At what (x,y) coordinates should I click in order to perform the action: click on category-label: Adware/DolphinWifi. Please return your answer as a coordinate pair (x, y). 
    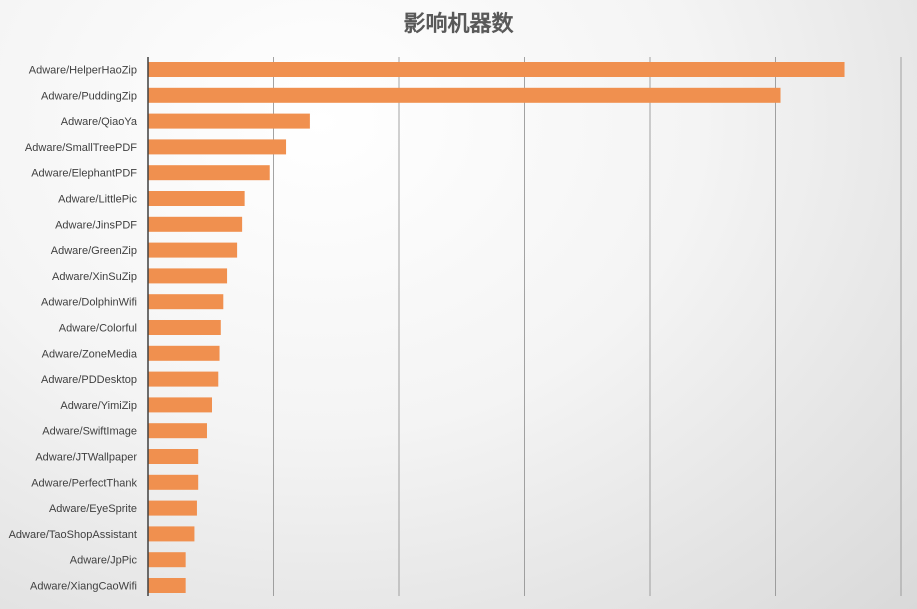
    Looking at the image, I should click on (89, 303).